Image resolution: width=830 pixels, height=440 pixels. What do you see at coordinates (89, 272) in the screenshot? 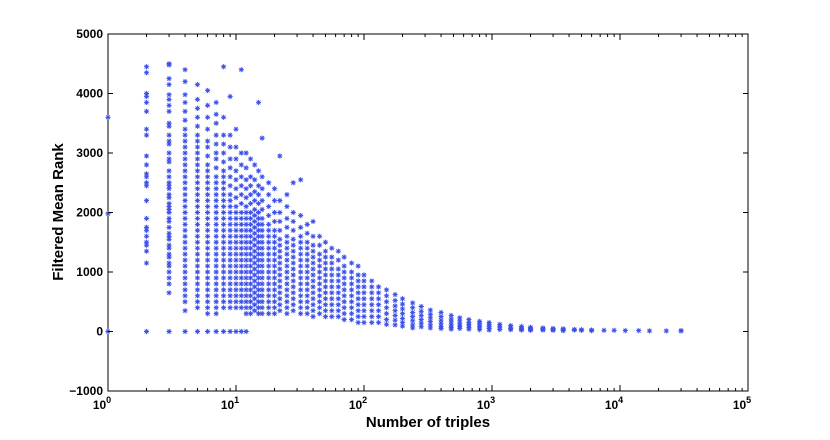
I see `y-tick-label: 1000` at bounding box center [89, 272].